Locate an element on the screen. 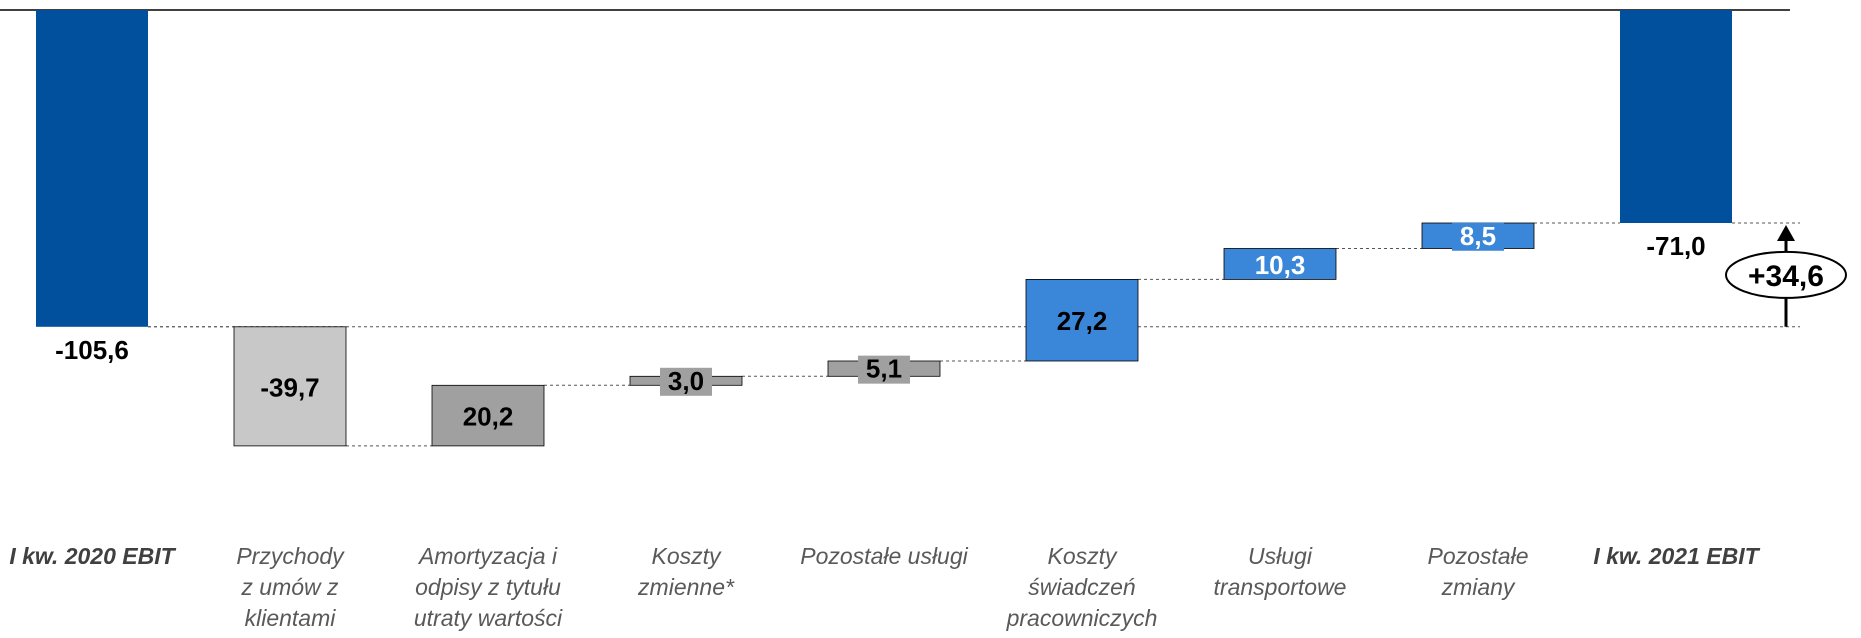 The image size is (1861, 638). value-label: 5,1 is located at coordinates (884, 369).